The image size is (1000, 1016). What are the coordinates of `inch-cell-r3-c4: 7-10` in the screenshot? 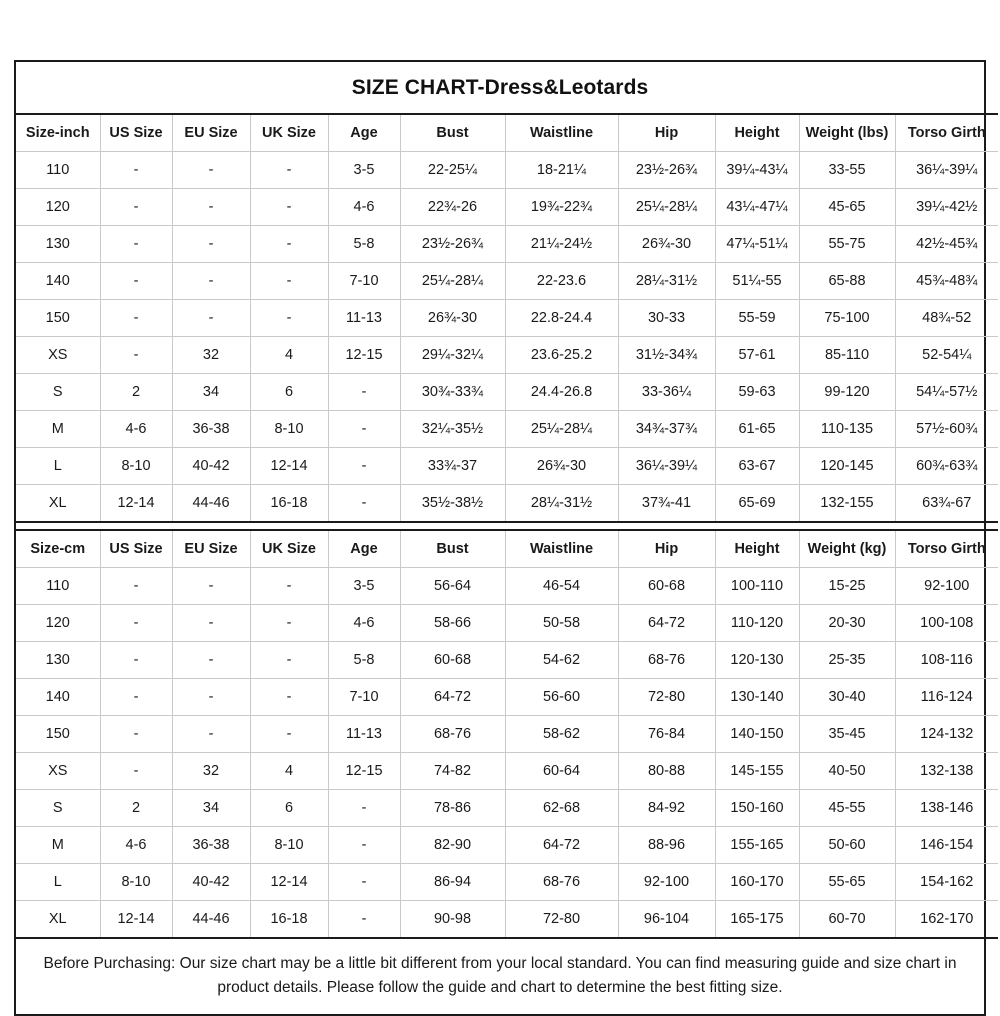 It's located at (364, 281).